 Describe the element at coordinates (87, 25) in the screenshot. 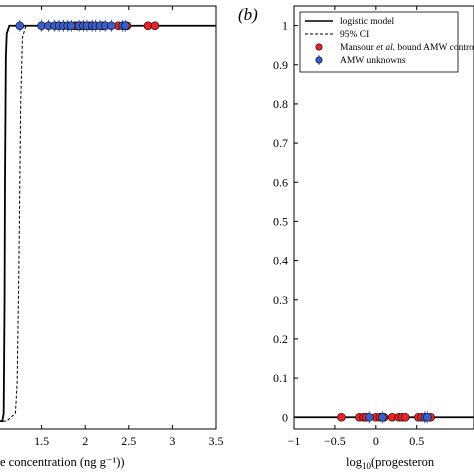

I see `panel-a-points` at that location.